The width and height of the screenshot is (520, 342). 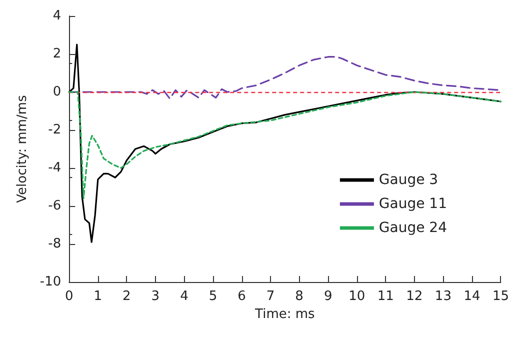 I want to click on x-tick-label: 13, so click(x=443, y=296).